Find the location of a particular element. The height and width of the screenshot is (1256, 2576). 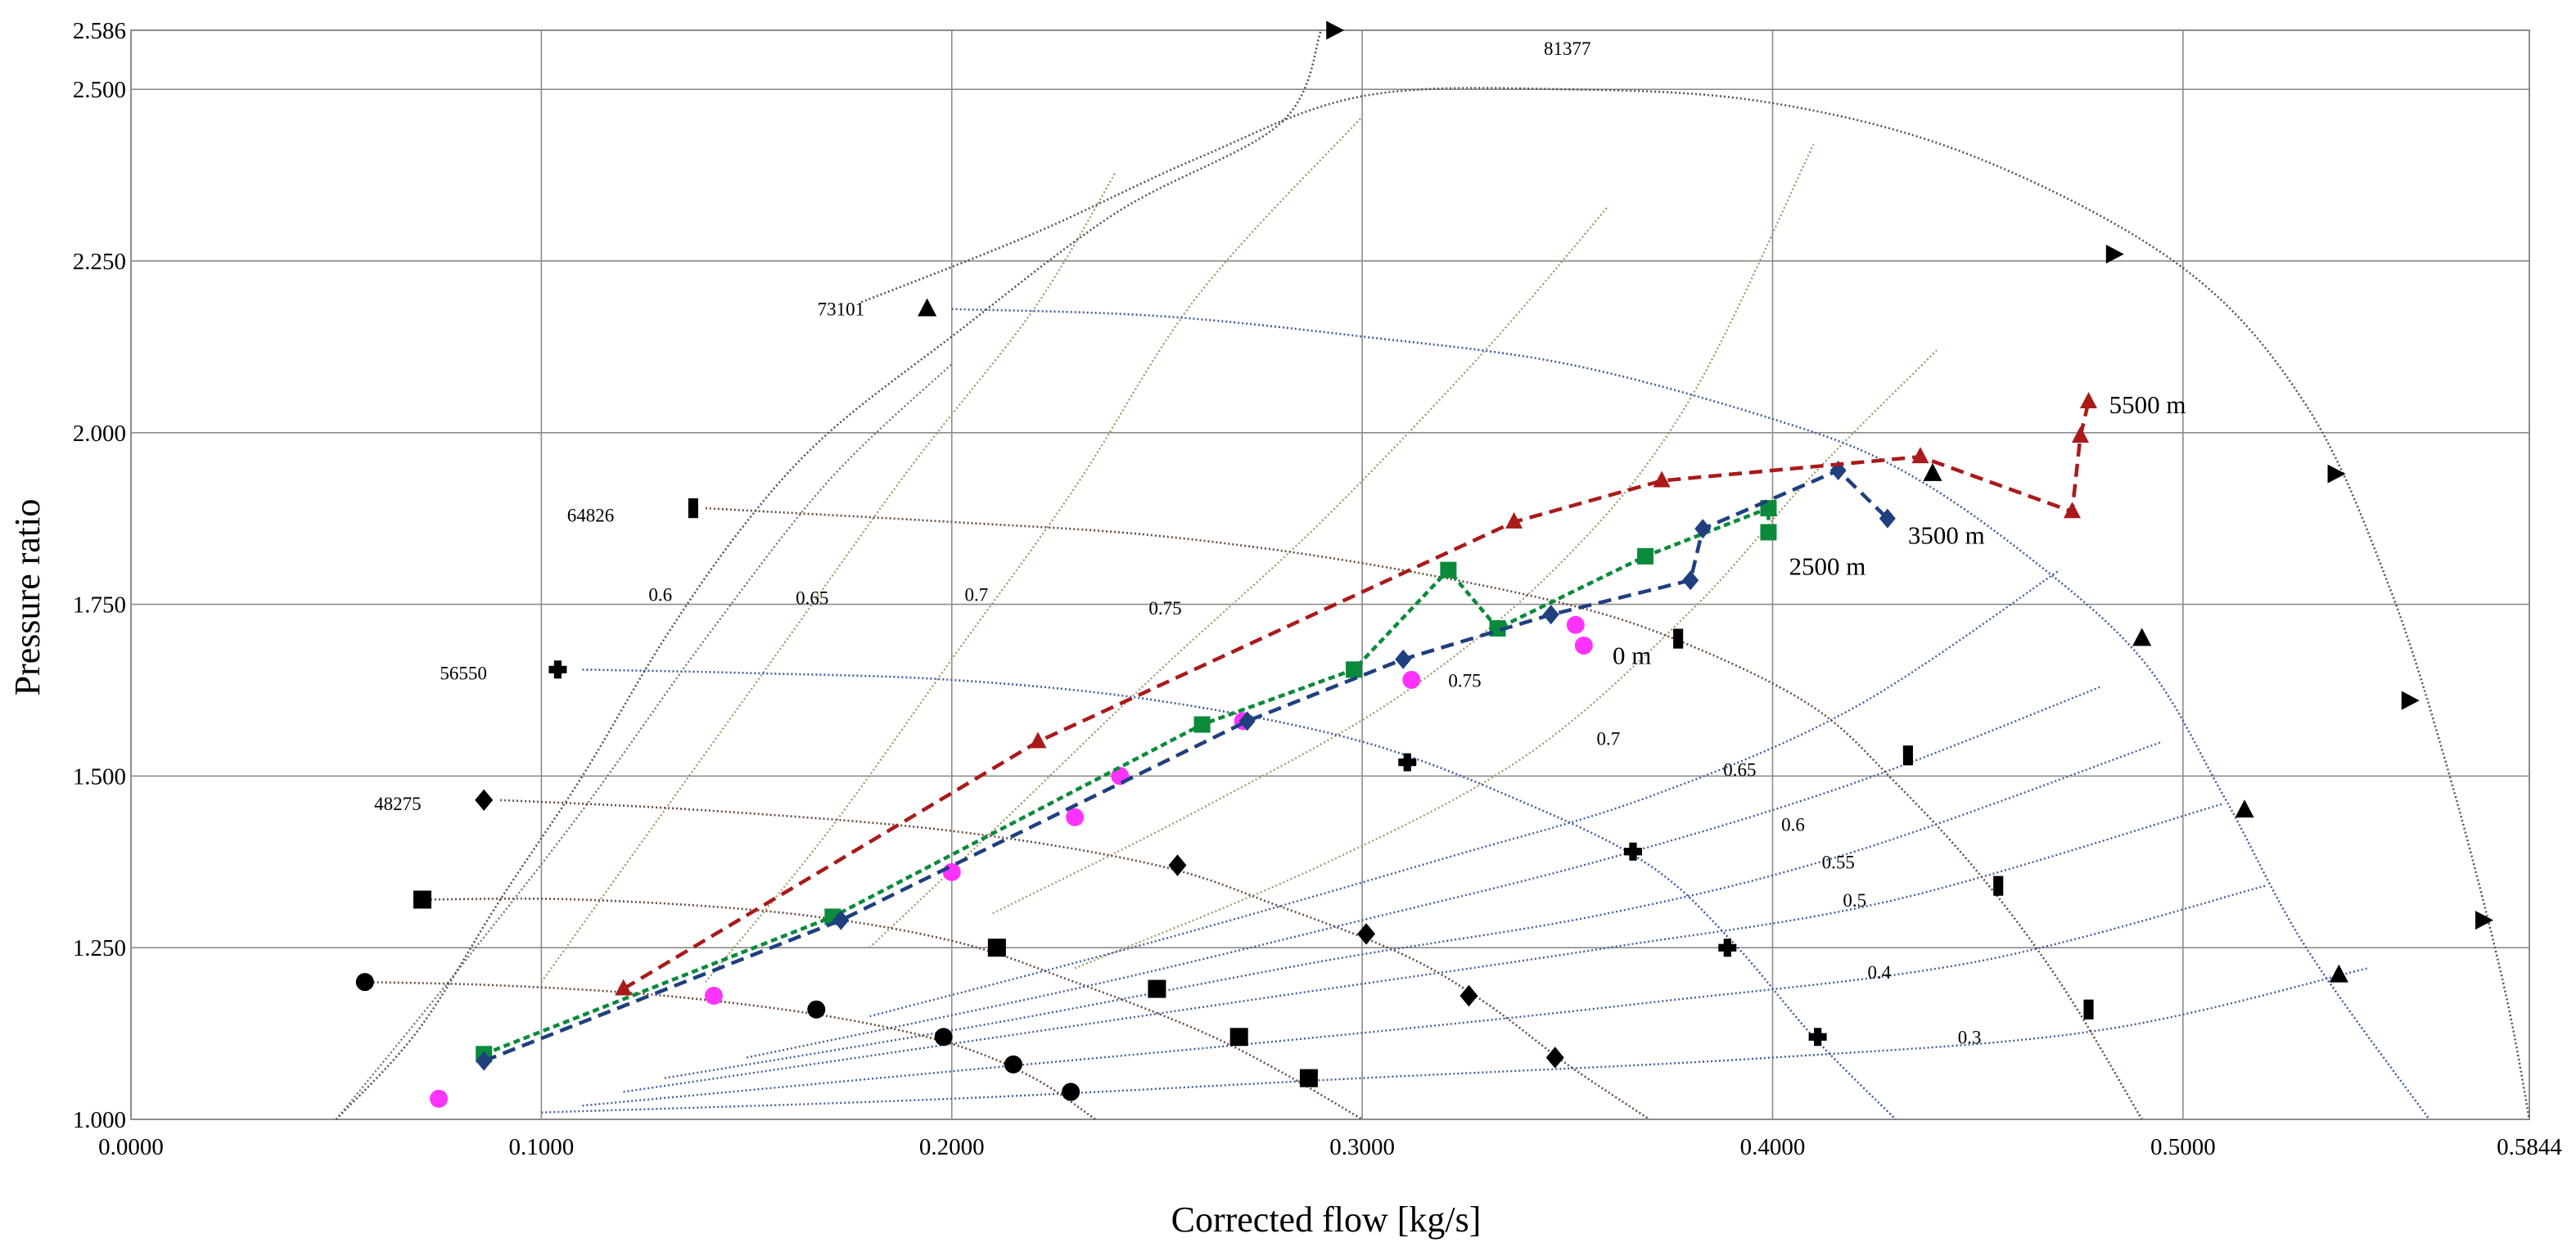

speed-line-label: 73101 is located at coordinates (841, 309).